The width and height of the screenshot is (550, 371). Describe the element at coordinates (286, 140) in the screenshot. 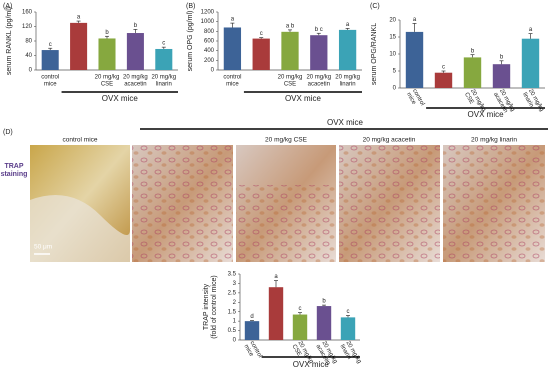

I see `photo-label: 20 mg/kg CSE` at that location.